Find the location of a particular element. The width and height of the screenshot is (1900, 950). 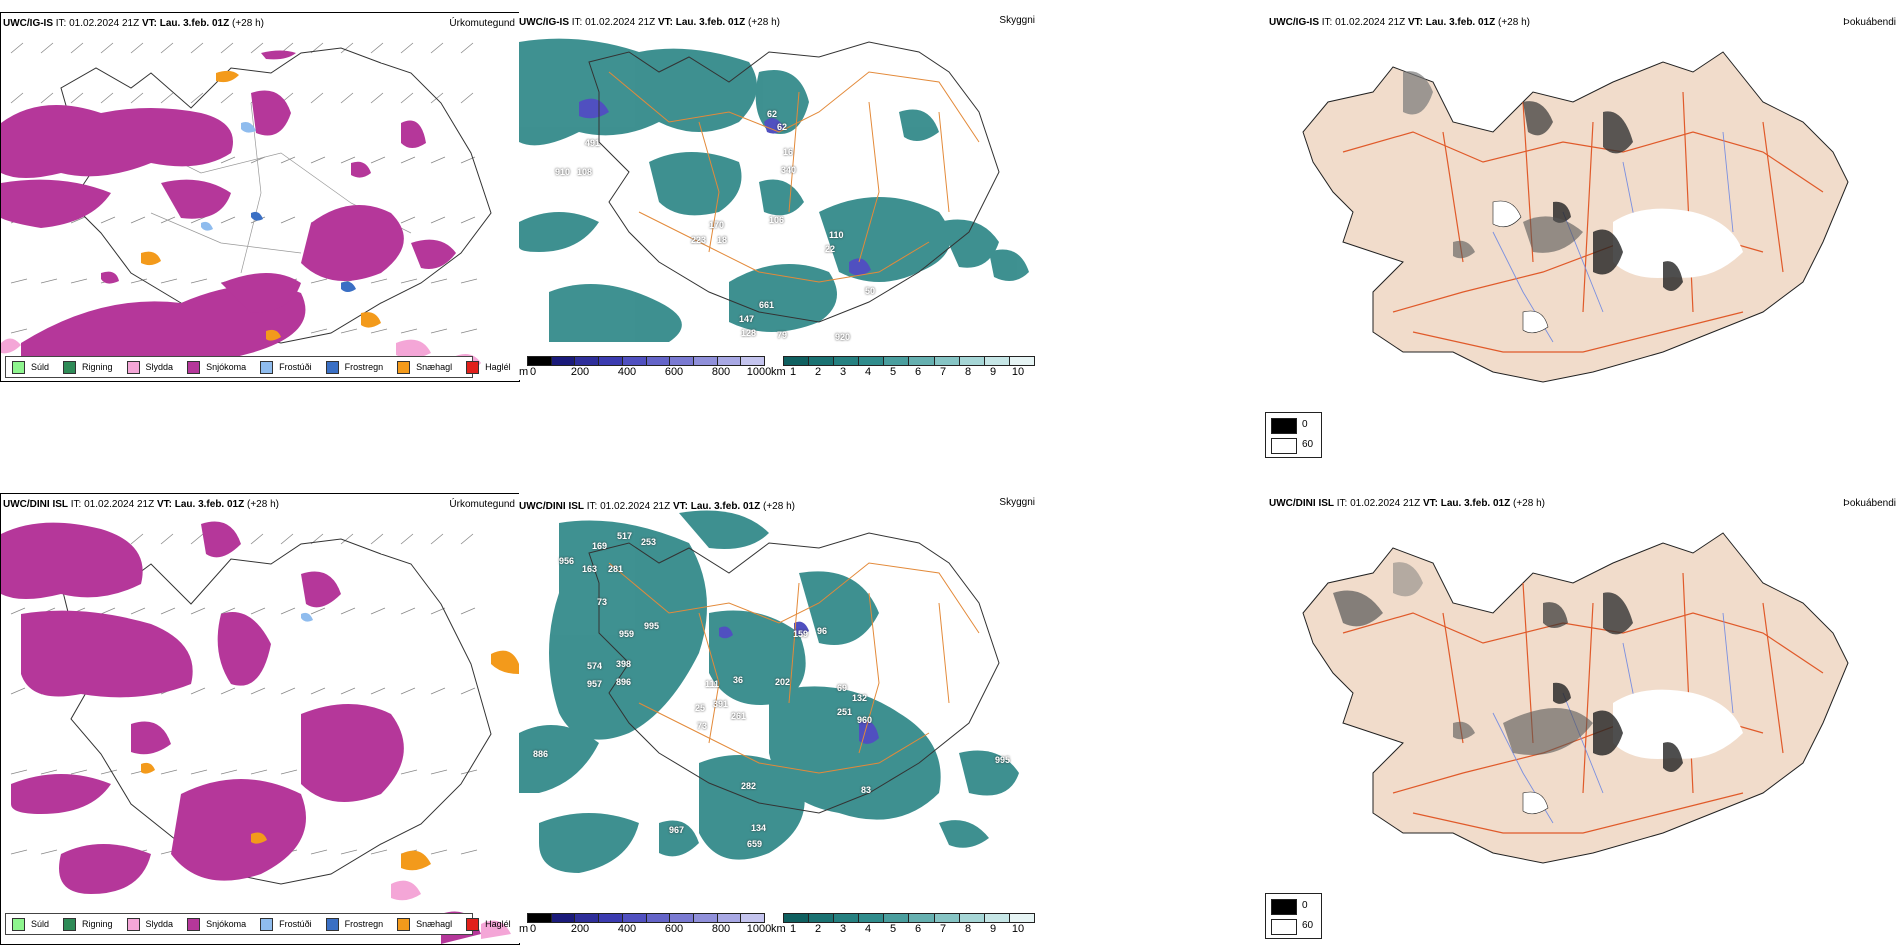

visibility-value: 62 is located at coordinates (782, 127).